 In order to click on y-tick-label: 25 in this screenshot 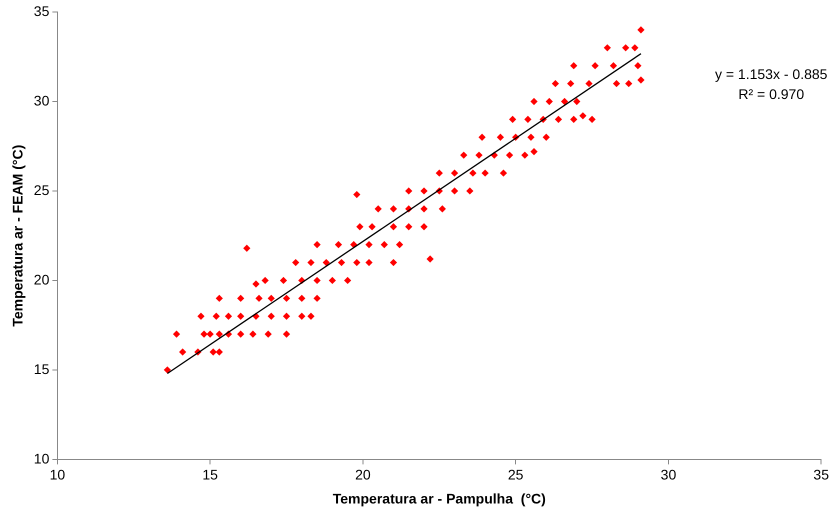, I will do `click(42, 190)`.